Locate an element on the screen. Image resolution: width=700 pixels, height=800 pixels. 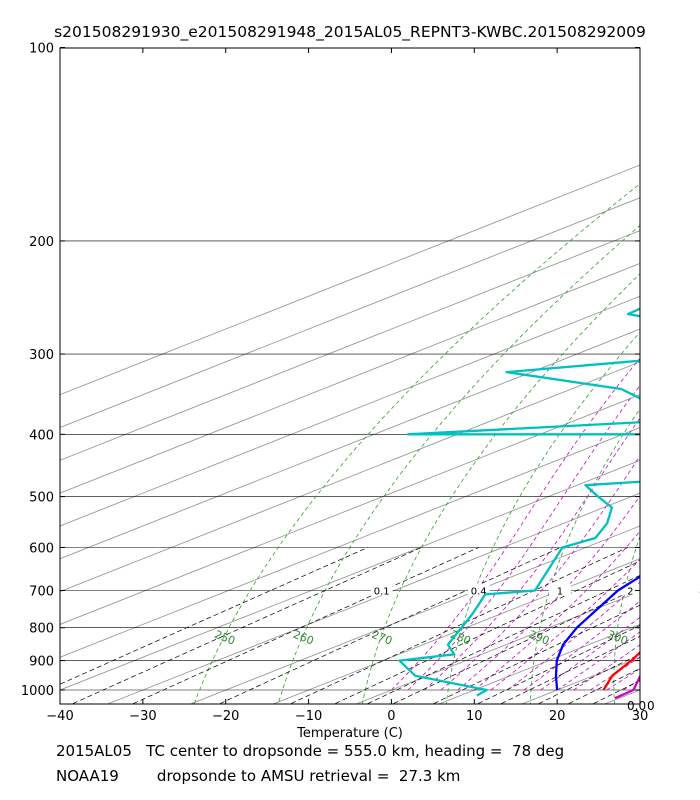
profile-line is located at coordinates (597, 633).